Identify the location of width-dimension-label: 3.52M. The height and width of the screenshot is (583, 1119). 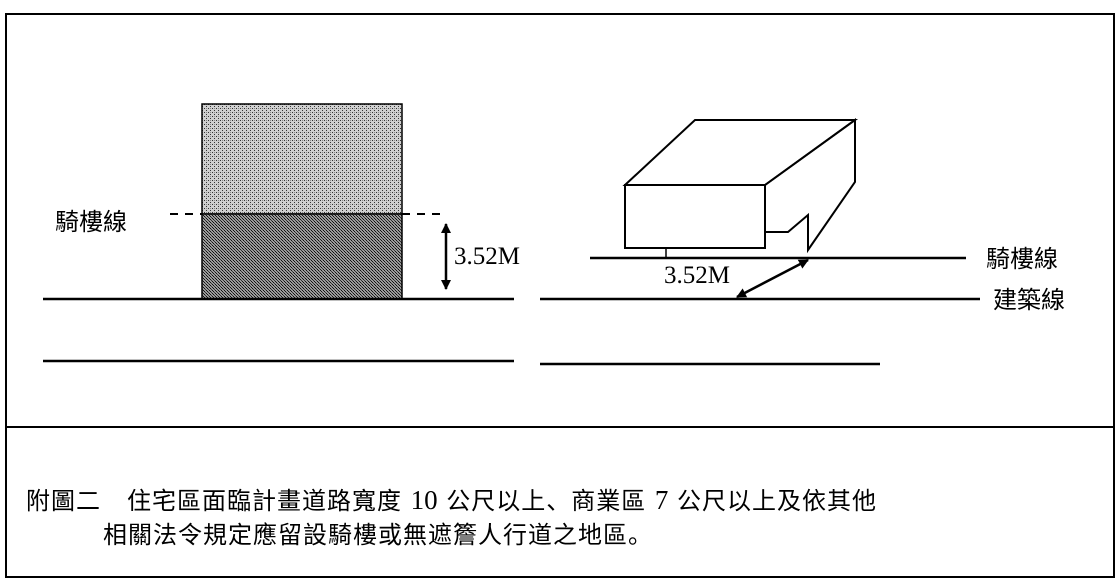
(697, 275).